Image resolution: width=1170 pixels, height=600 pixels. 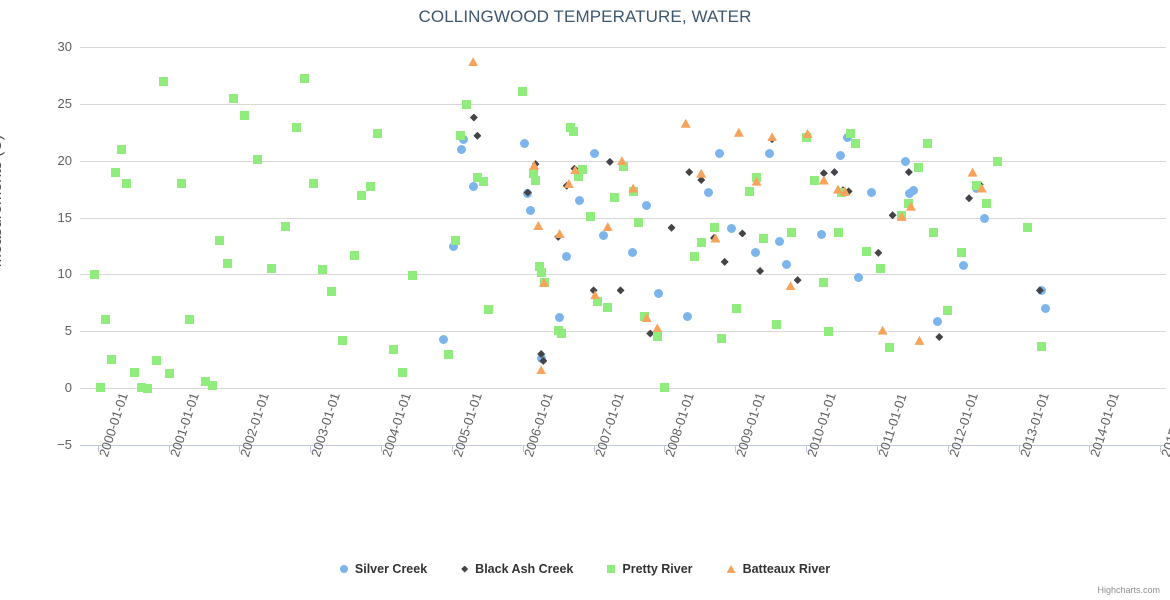 I want to click on legend-item-batteaux-river: Batteaux River, so click(x=778, y=569).